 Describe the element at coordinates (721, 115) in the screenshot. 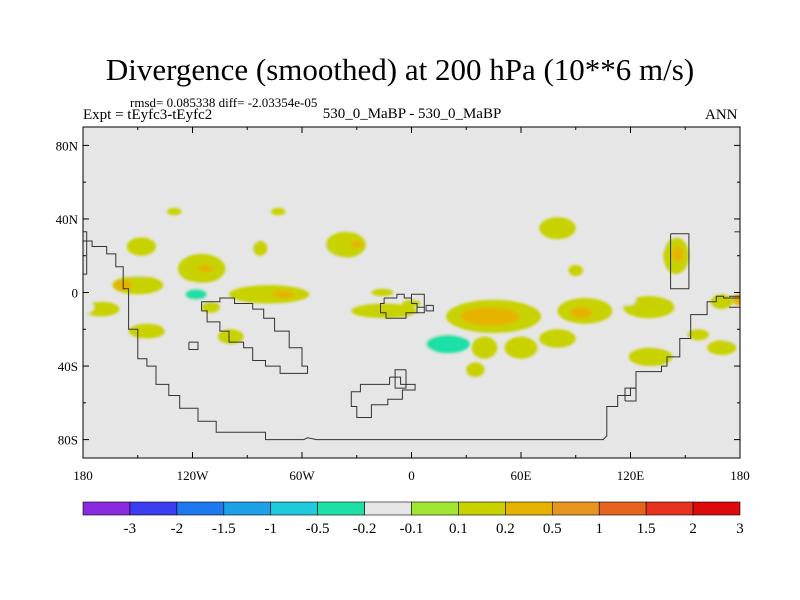

I see `season-label: ANN` at that location.